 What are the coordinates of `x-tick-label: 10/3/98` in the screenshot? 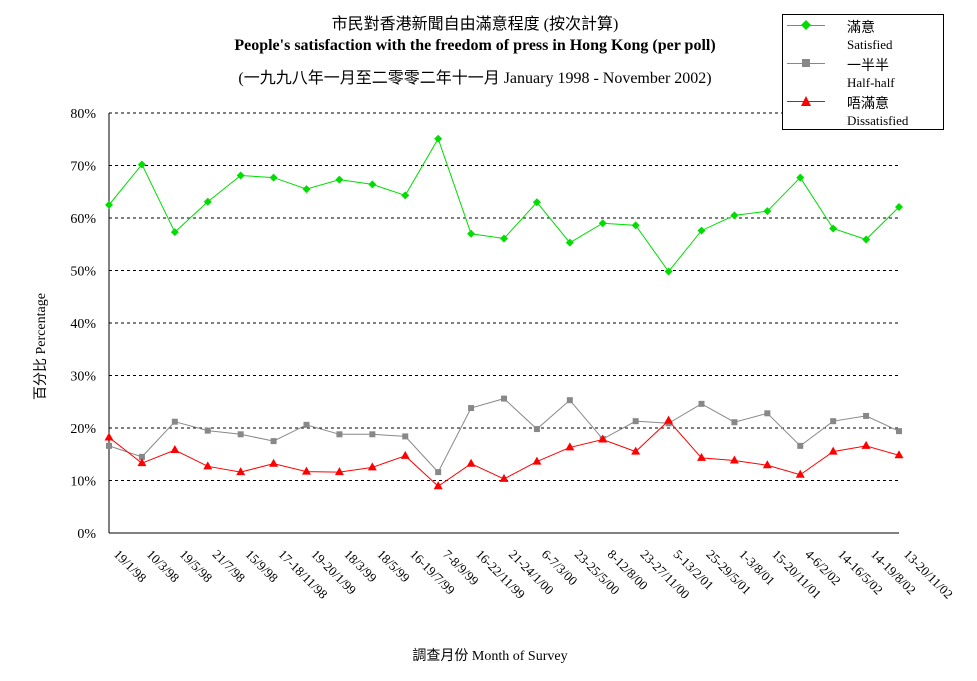 It's located at (163, 566).